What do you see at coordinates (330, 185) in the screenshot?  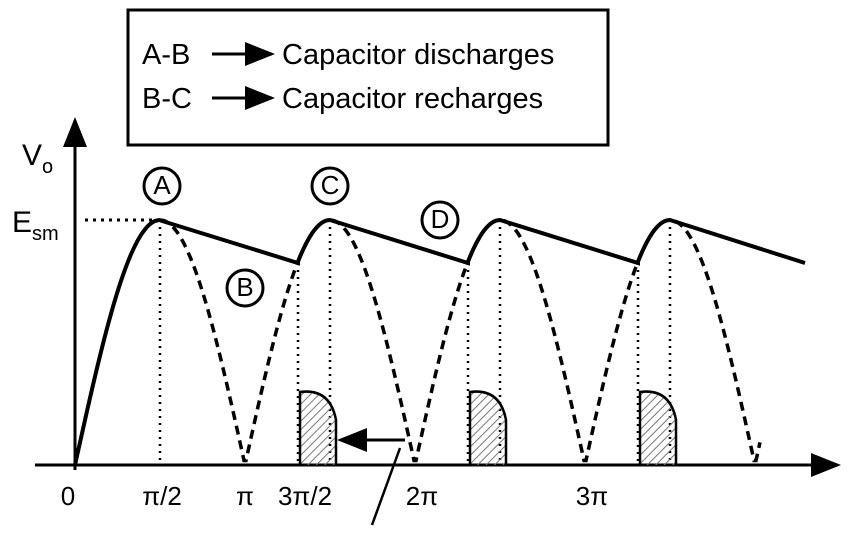 I see `point-label: C` at bounding box center [330, 185].